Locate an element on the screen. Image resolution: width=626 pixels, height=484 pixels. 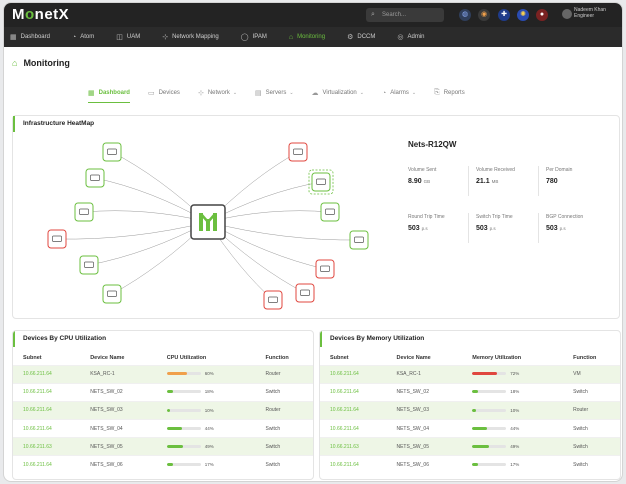
utilization-cell: 60% is located at coordinates (206, 374).